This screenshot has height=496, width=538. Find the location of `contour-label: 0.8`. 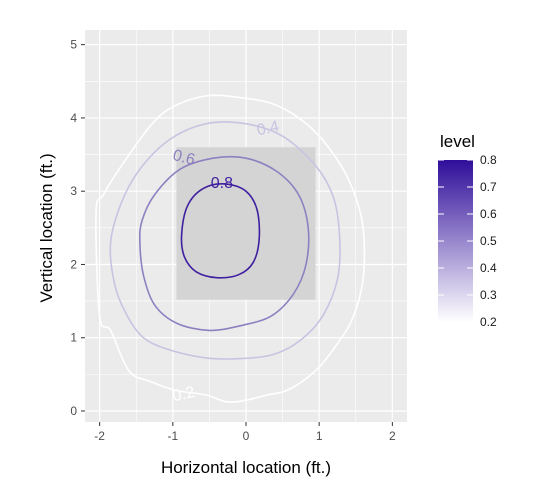

contour-label: 0.8 is located at coordinates (222, 183).